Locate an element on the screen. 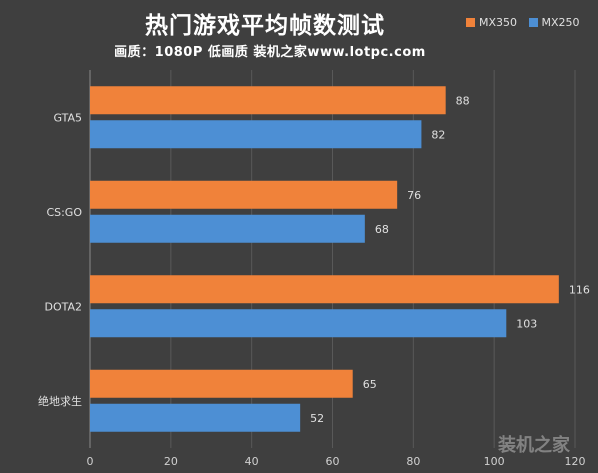 This screenshot has height=473, width=598. legend-item-mx250: MX250 is located at coordinates (554, 22).